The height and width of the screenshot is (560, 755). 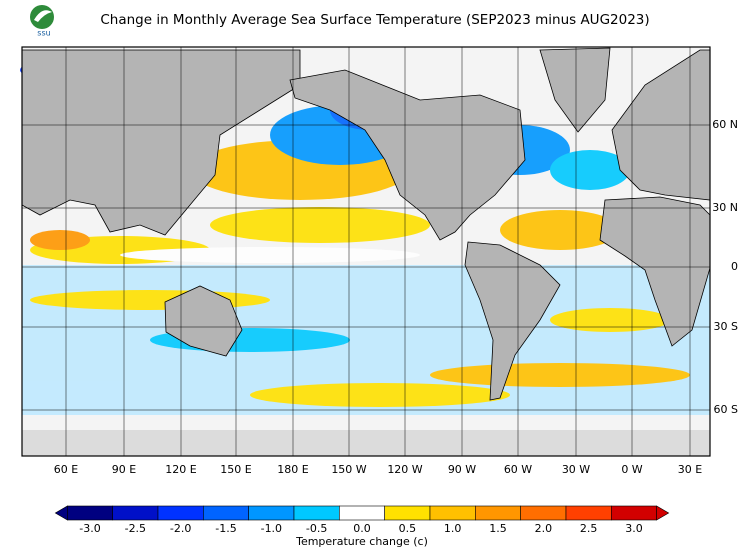 I want to click on logo-leaf, so click(x=43, y=16).